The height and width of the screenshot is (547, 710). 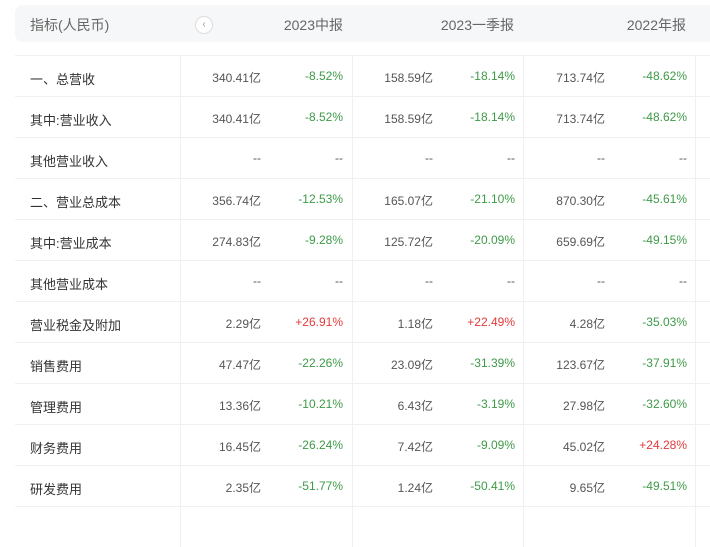 What do you see at coordinates (362, 281) in the screenshot?
I see `table-row: 其他营业成本 -- -- -- -- -- --` at bounding box center [362, 281].